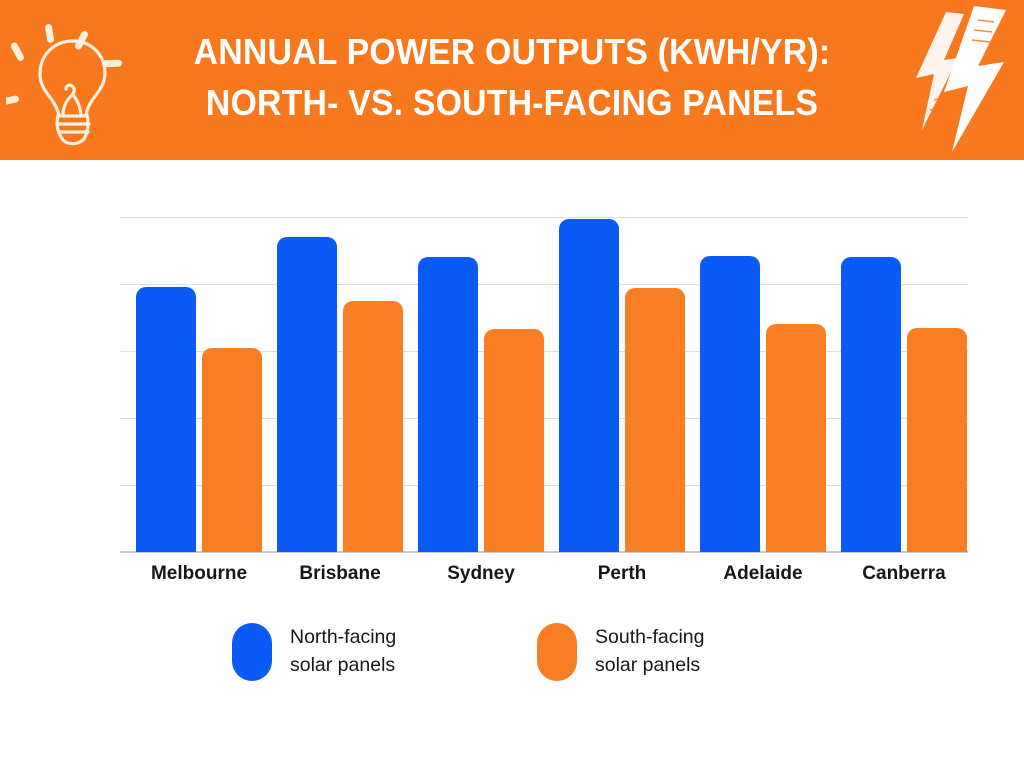 The width and height of the screenshot is (1024, 768). I want to click on bar-north-sydney, so click(448, 404).